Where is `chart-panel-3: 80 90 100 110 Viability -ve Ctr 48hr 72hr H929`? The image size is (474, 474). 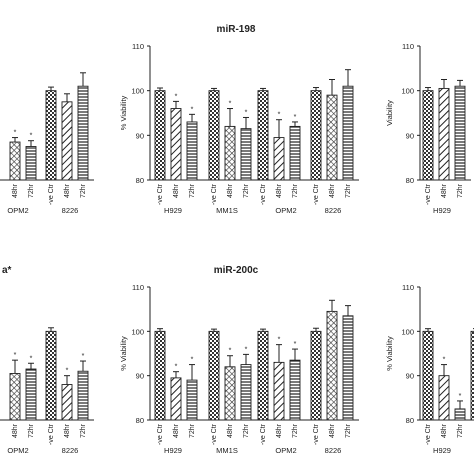
chart-panel-3: 80 90 100 110 Viability -ve Ctr 48hr 72hr H929 is located at coordinates (428, 128).